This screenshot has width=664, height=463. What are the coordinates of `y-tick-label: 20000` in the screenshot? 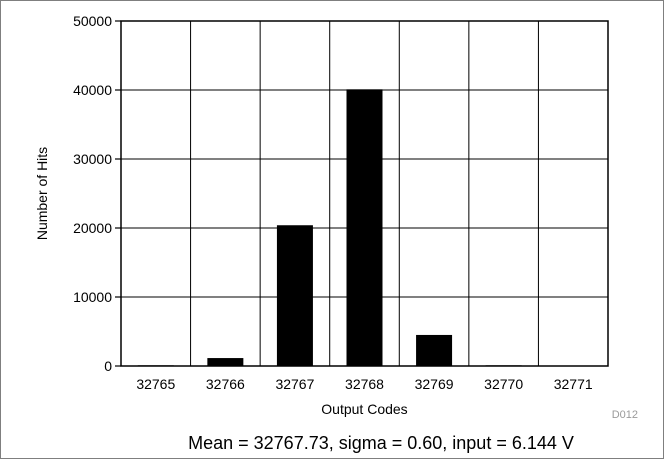 It's located at (92, 228).